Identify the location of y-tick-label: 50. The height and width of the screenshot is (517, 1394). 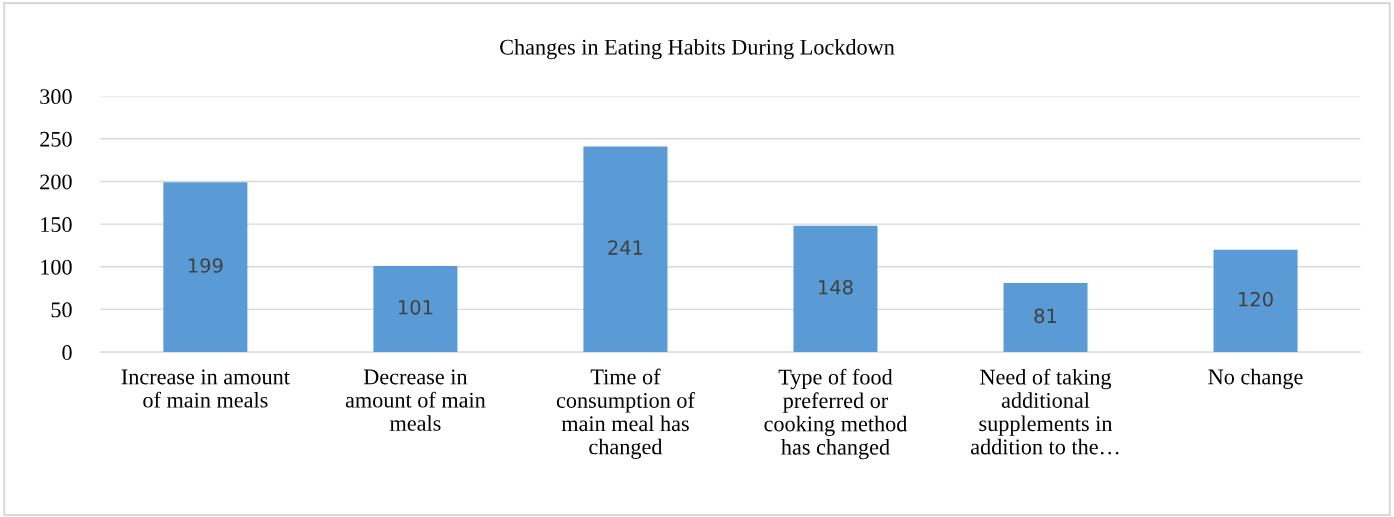
(61, 310).